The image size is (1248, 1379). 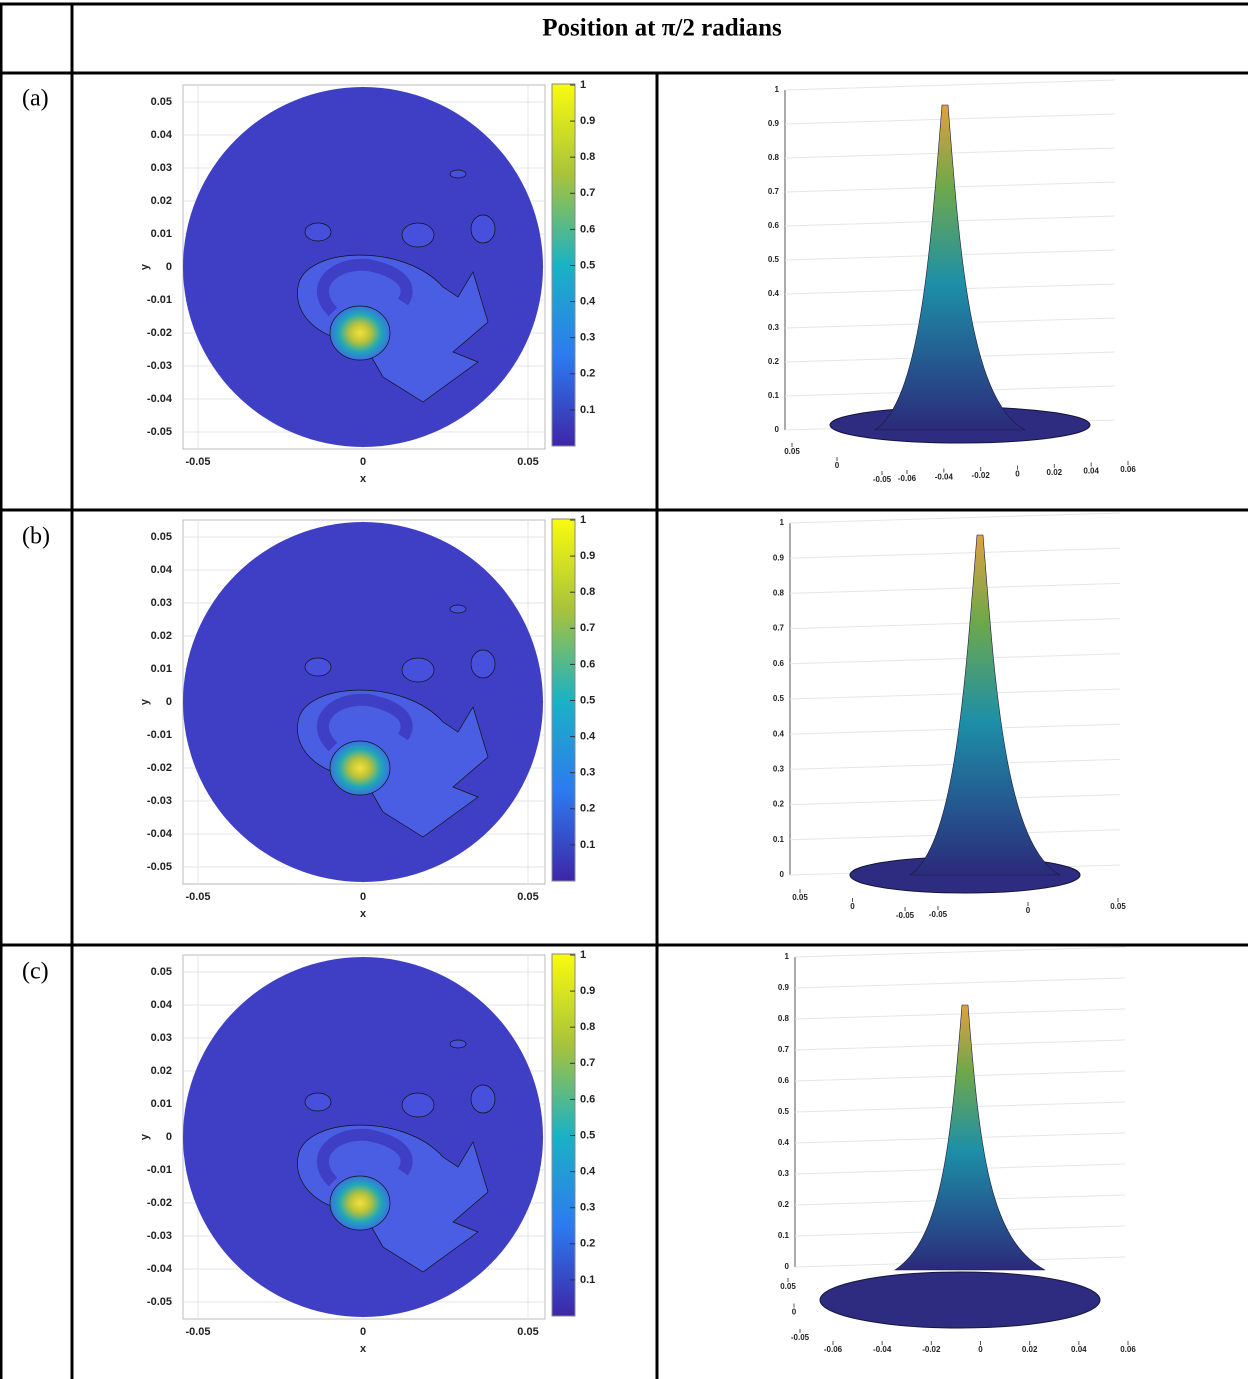 I want to click on y-tick-label: -0.03, so click(x=159, y=1236).